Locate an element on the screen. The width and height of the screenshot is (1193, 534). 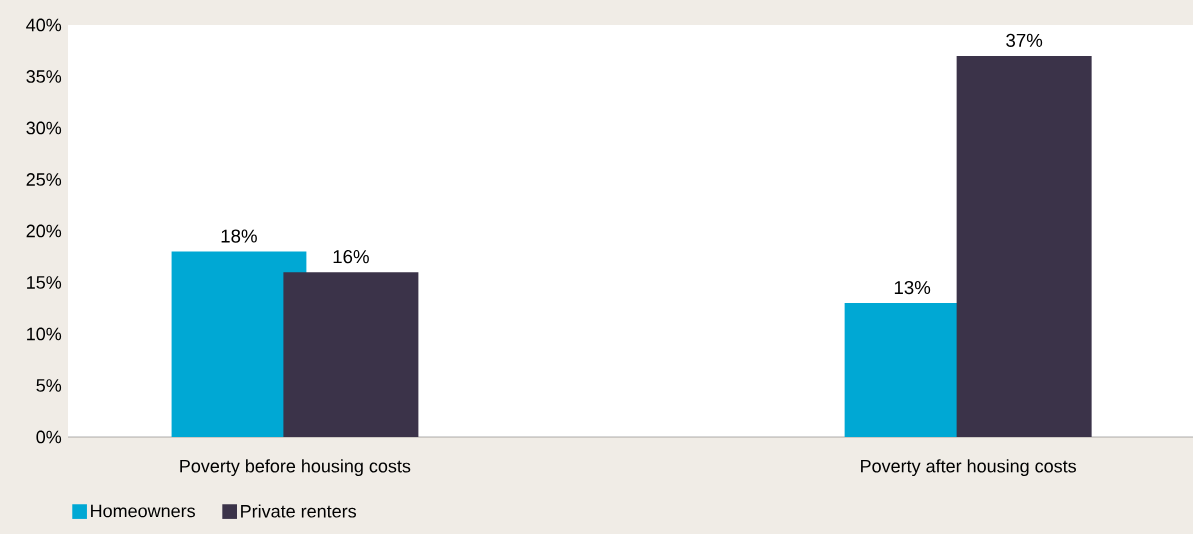
data-label: 16% is located at coordinates (351, 257).